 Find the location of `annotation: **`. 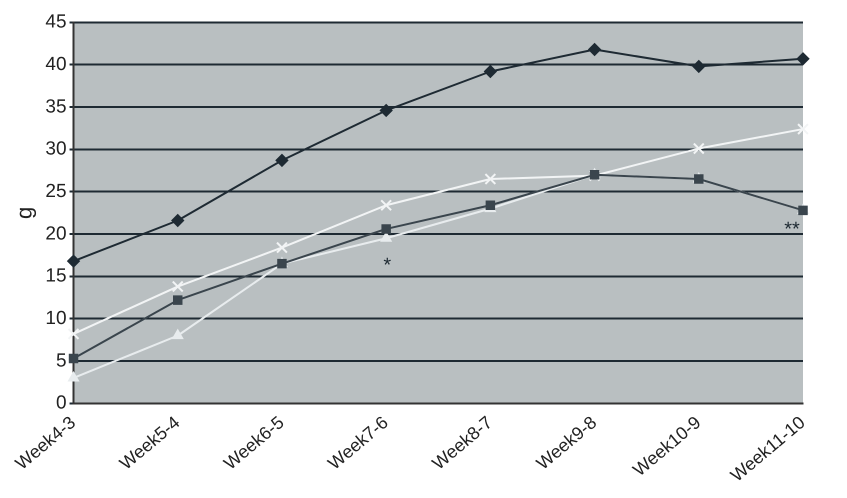

annotation: ** is located at coordinates (792, 229).